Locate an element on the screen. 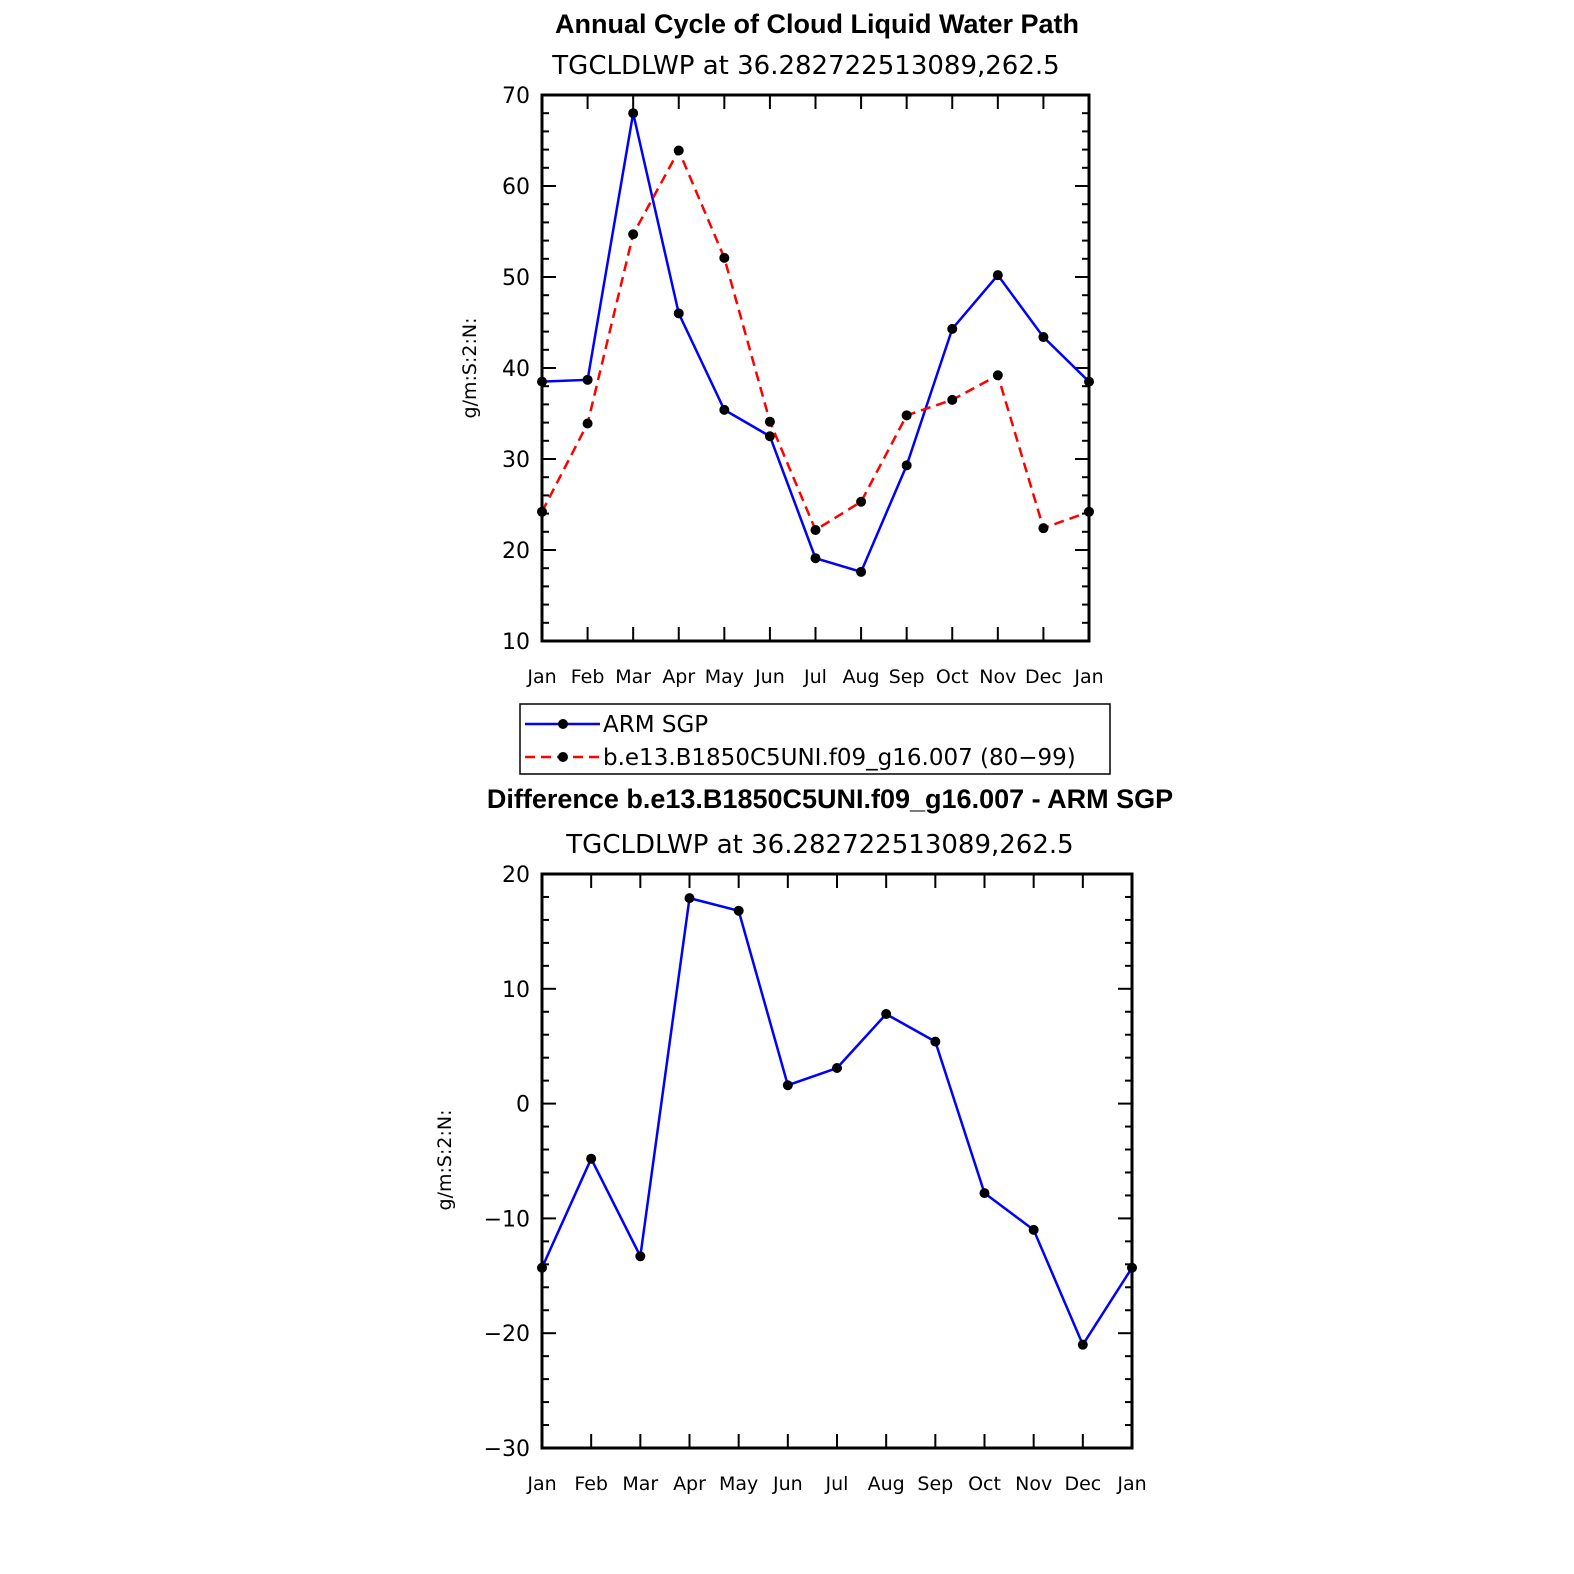 This screenshot has width=1574, height=1574. chart1-xtick-label: Aug is located at coordinates (861, 677).